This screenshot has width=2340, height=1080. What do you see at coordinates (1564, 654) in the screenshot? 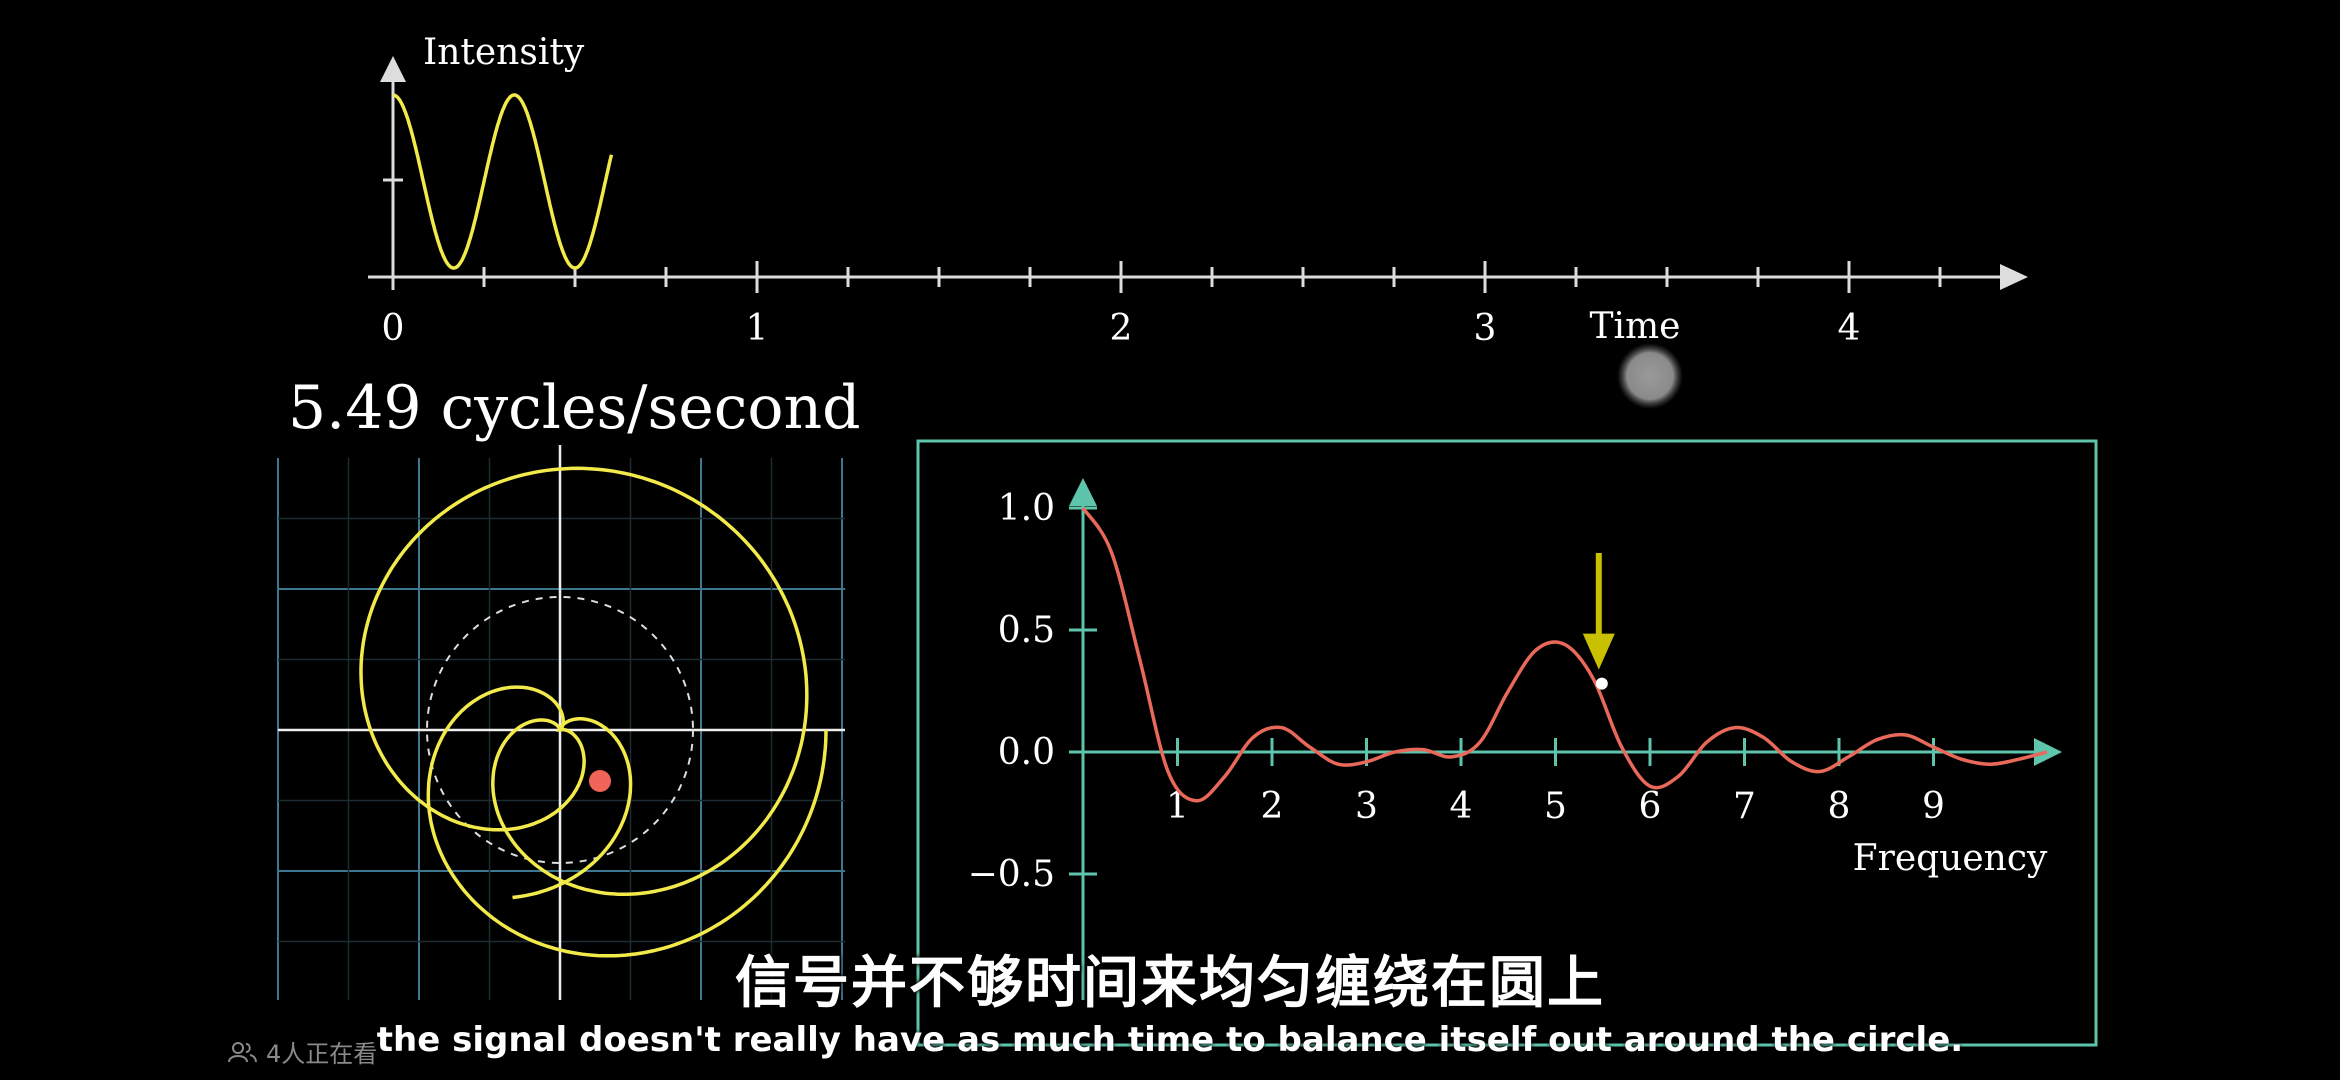
I see `frequency-curve` at bounding box center [1564, 654].